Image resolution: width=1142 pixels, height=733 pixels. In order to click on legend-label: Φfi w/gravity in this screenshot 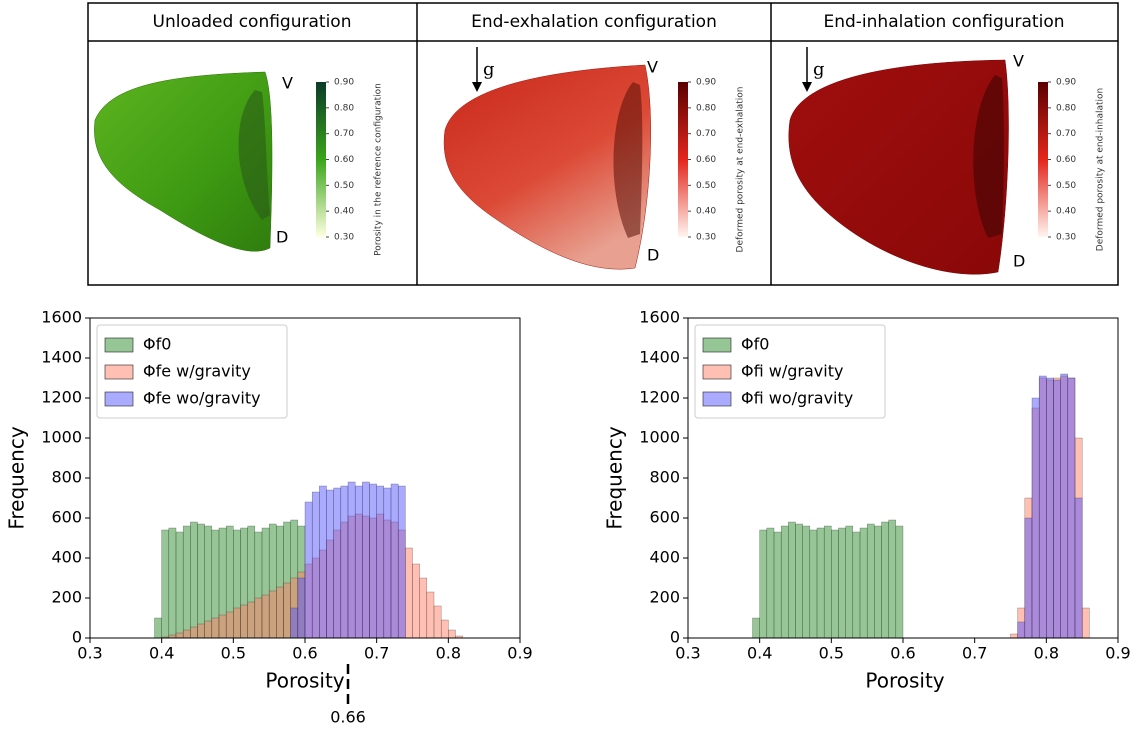, I will do `click(792, 371)`.